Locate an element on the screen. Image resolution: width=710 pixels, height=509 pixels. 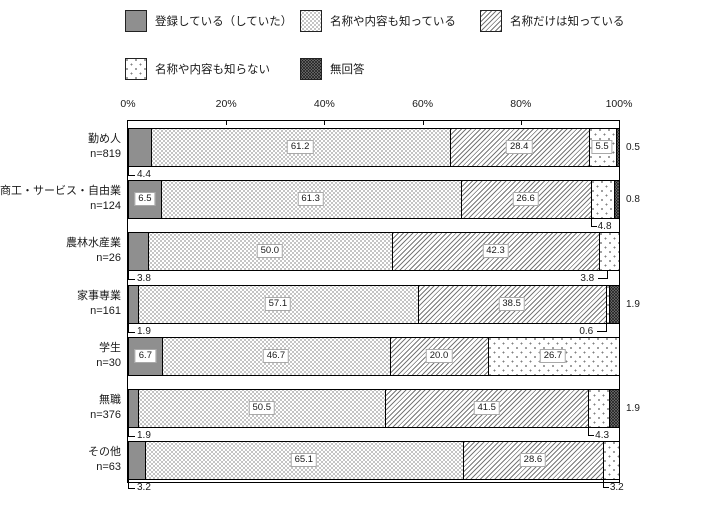
category-label: 家事専業 n=161 is located at coordinates (60, 304).